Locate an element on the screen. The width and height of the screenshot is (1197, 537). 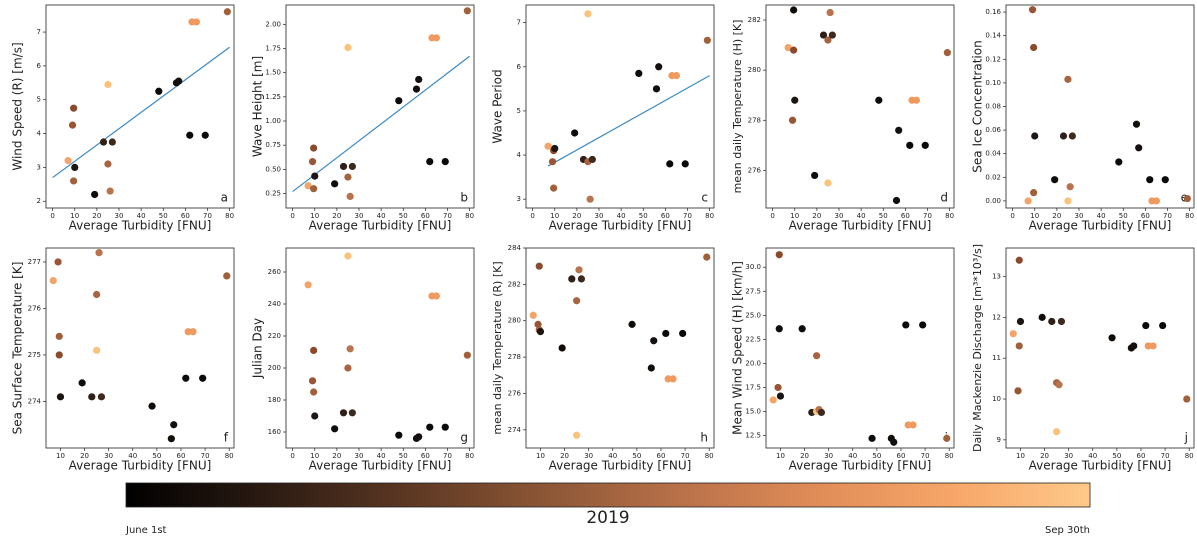
y-tick-label: 6 is located at coordinates (519, 67).